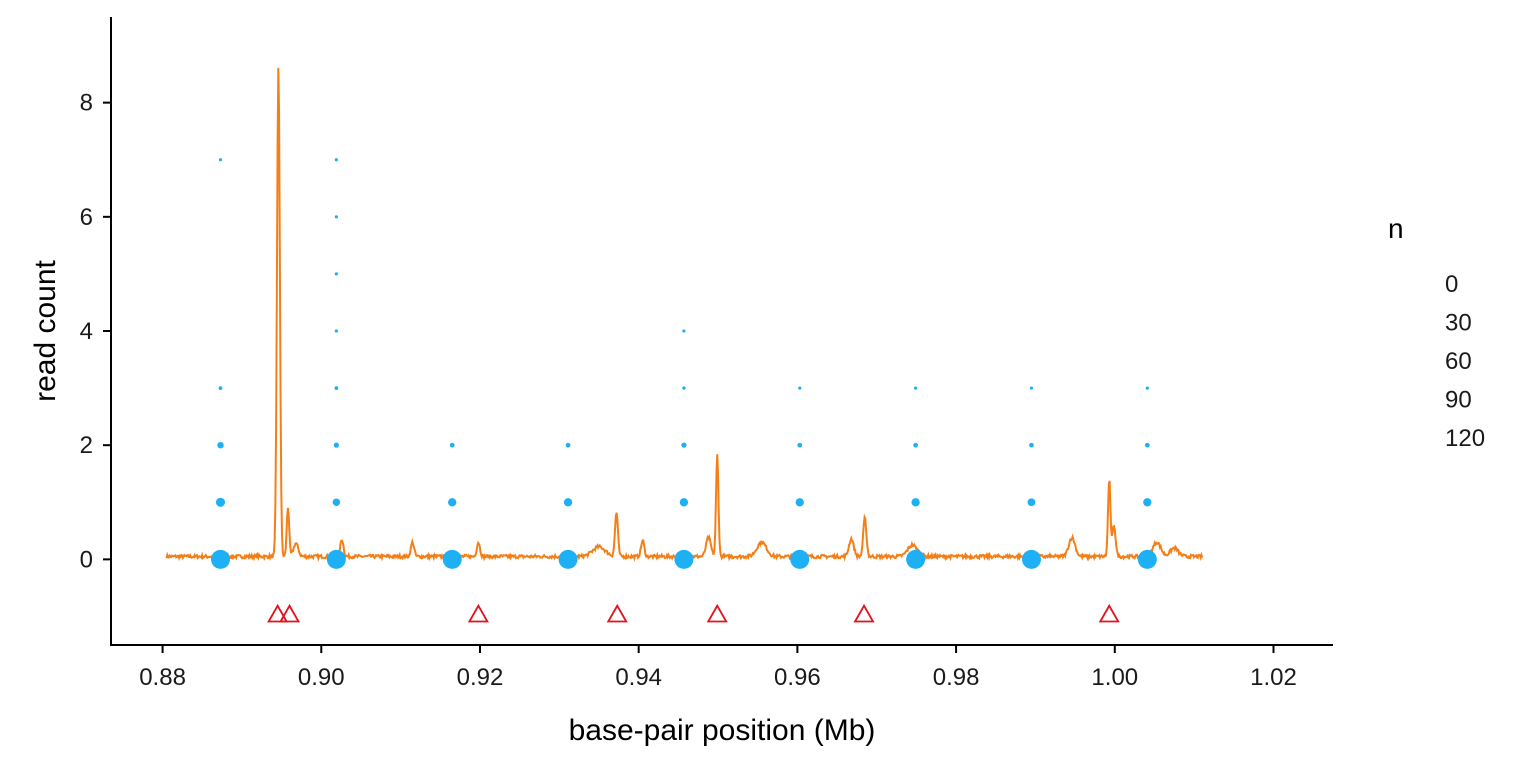  I want to click on y-tick-label: 0, so click(86, 559).